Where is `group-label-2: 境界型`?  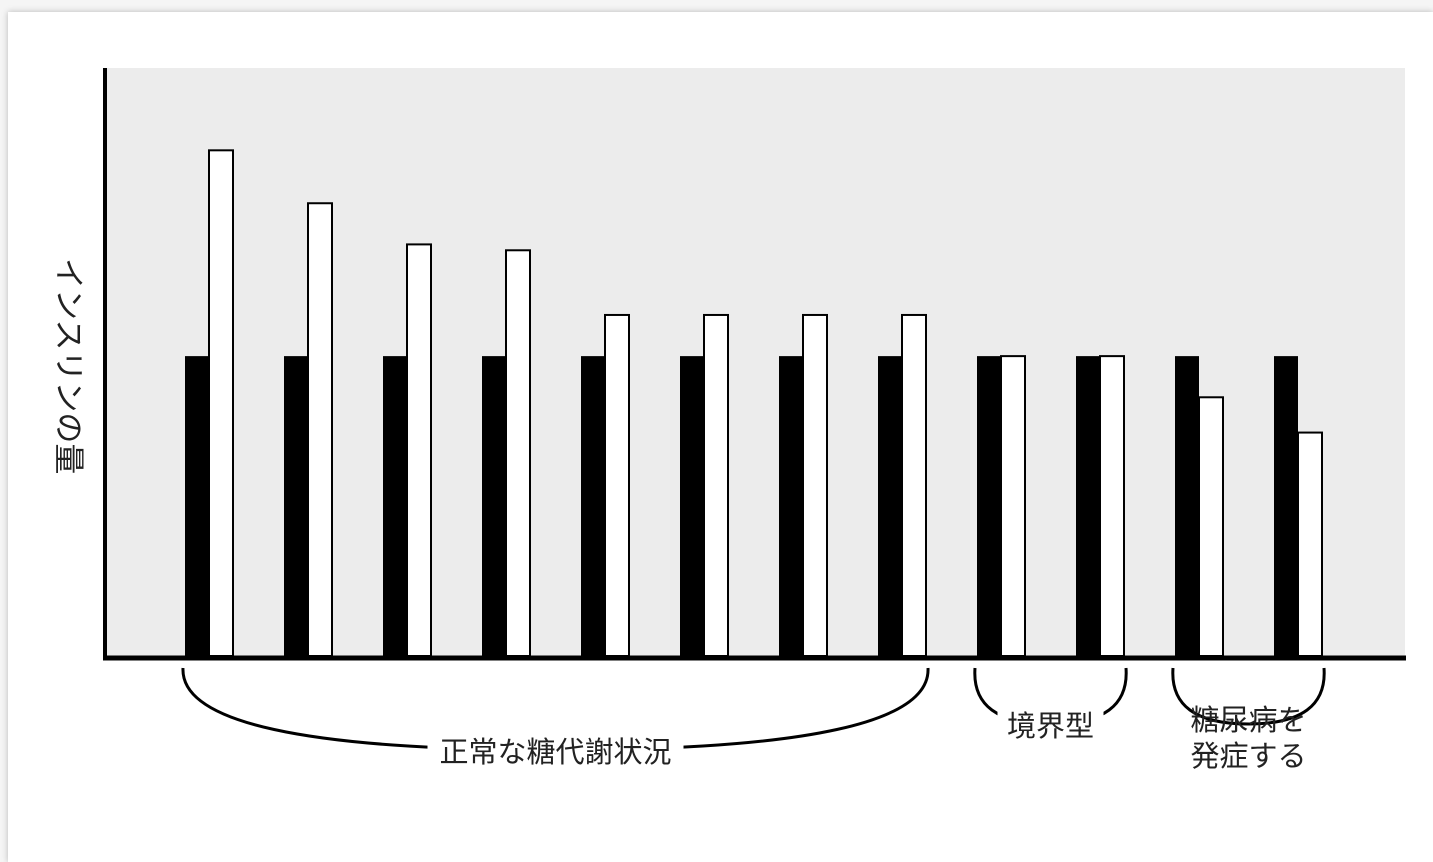 group-label-2: 境界型 is located at coordinates (1050, 726).